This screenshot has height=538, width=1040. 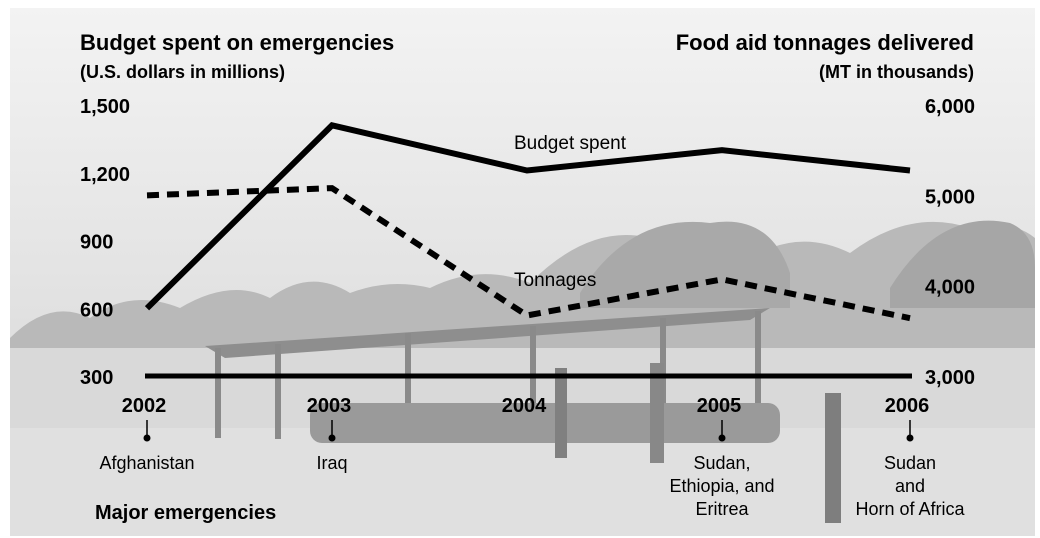 What do you see at coordinates (96, 378) in the screenshot?
I see `left-y-tick-label: 300` at bounding box center [96, 378].